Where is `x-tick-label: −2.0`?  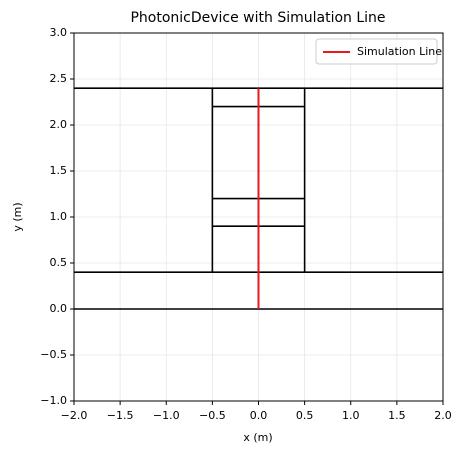 x-tick-label: −2.0 is located at coordinates (74, 415).